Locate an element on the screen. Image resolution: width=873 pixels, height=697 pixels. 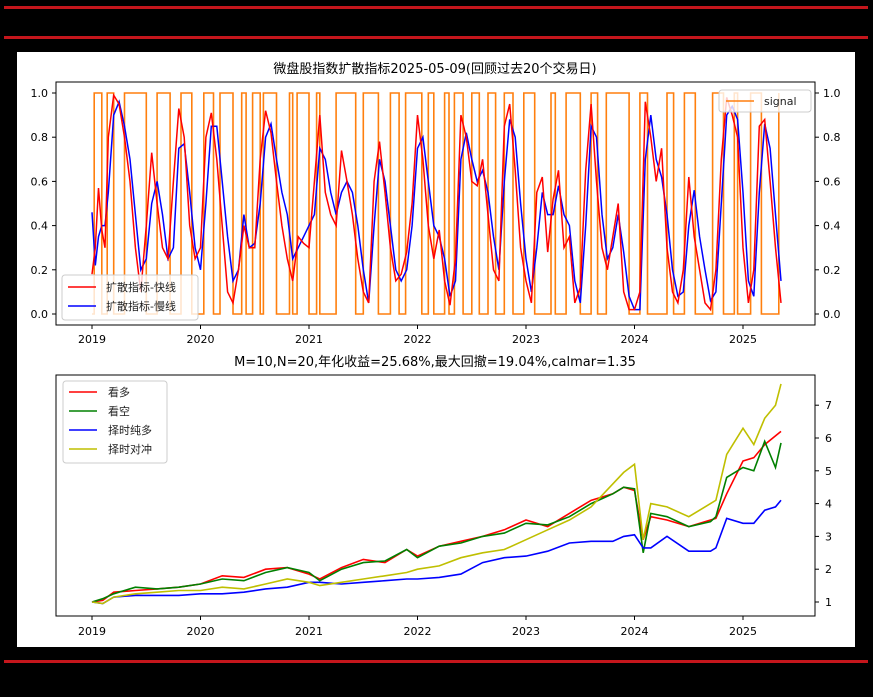
svg-text: 6 is located at coordinates (828, 438).